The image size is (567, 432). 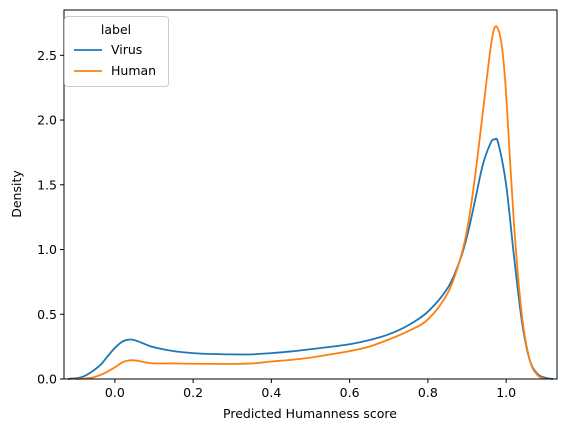 What do you see at coordinates (116, 29) in the screenshot?
I see `legend-title: label` at bounding box center [116, 29].